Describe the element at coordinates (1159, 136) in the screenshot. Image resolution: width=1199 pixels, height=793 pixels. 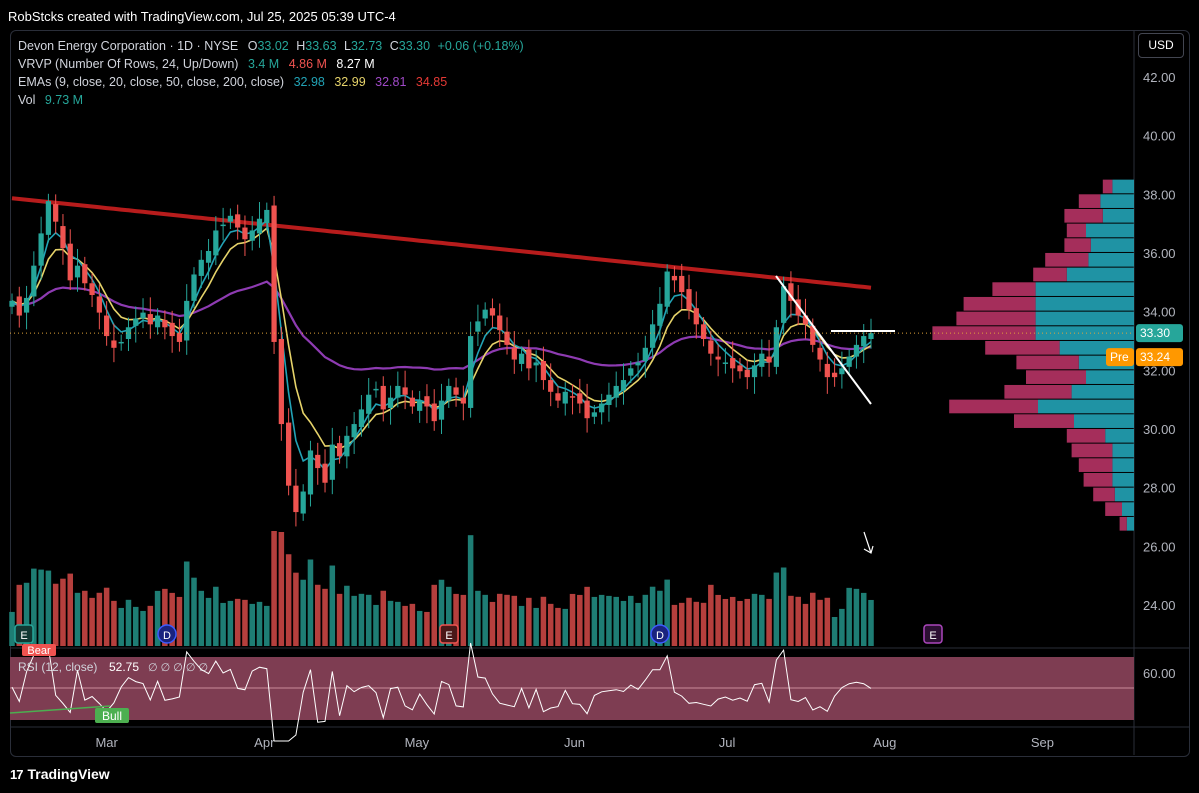
I see `y-tick-label: 40.00` at that location.